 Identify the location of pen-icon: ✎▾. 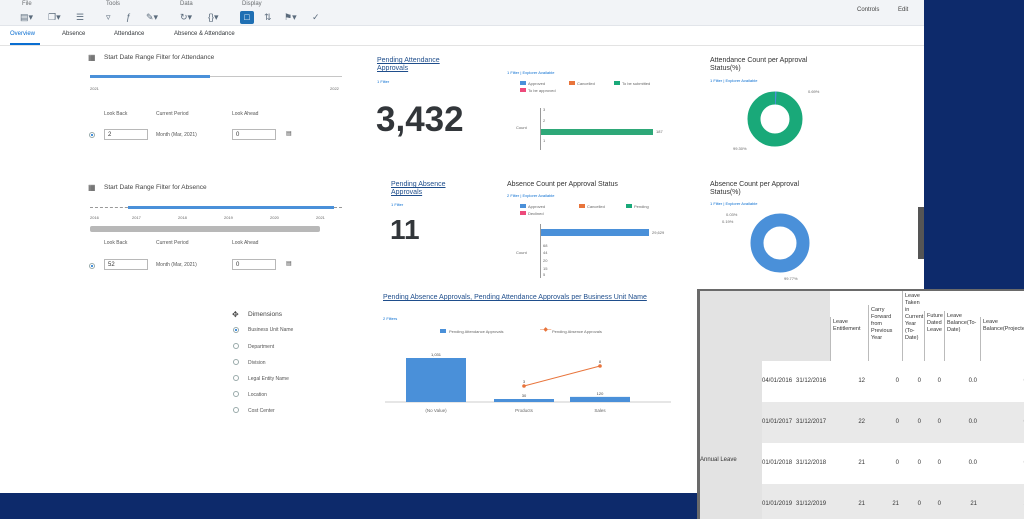
(152, 17).